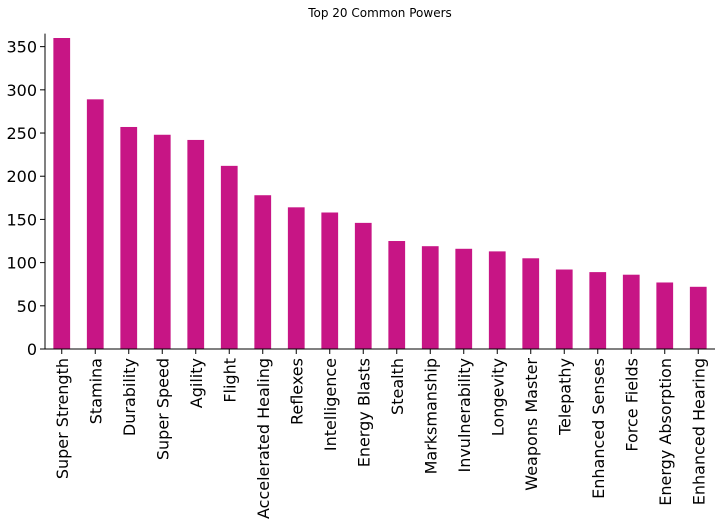  Describe the element at coordinates (21, 47) in the screenshot. I see `y-tick-label: 350` at that location.